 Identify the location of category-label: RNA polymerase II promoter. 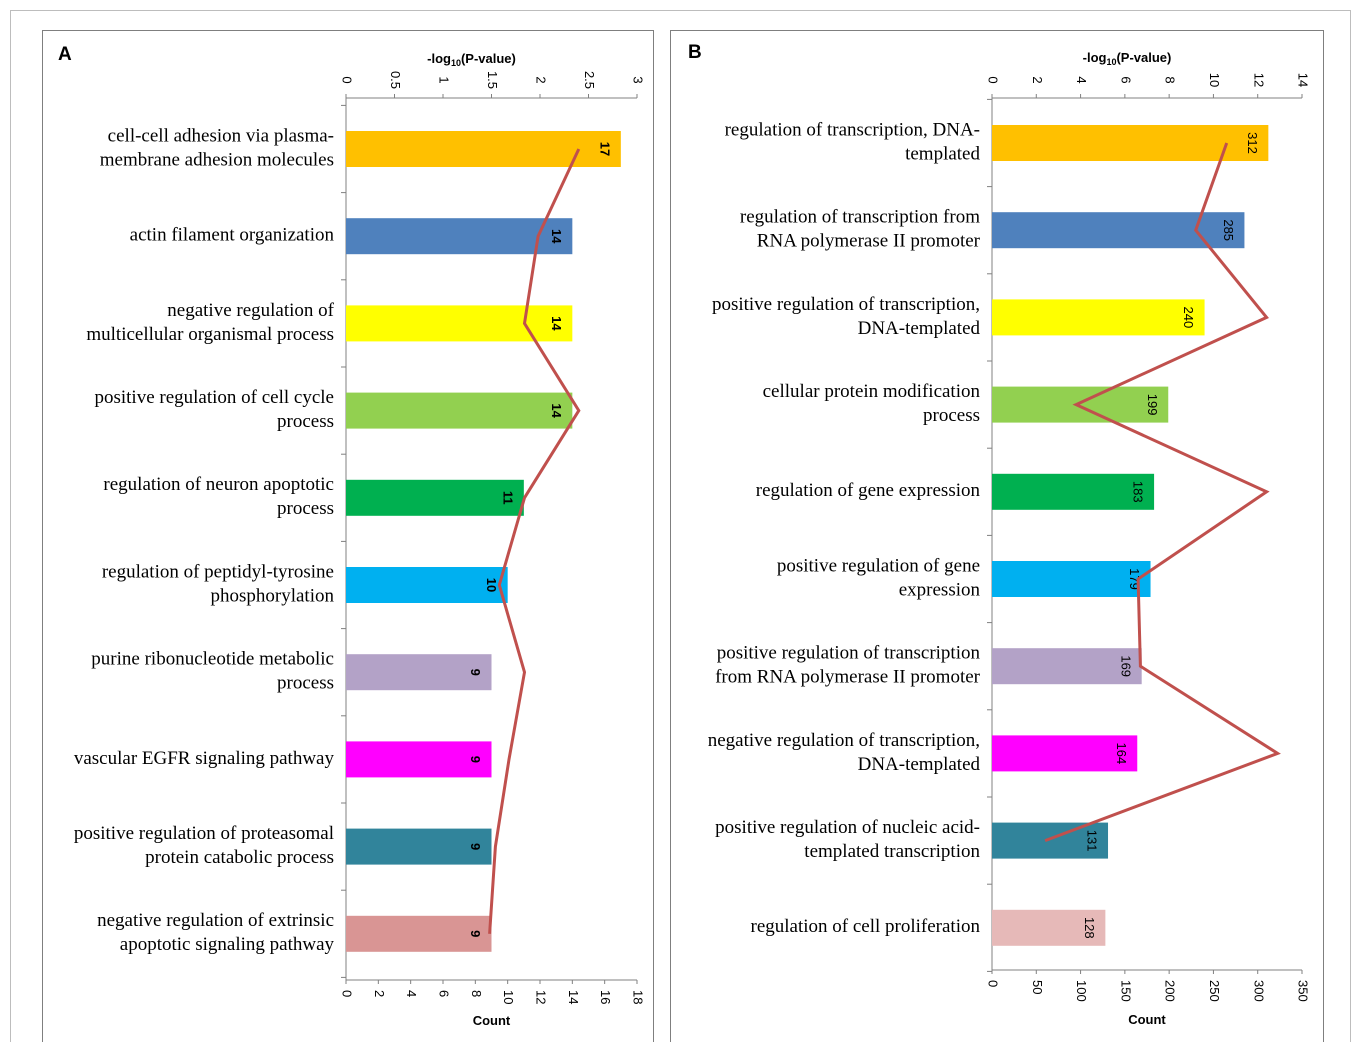
(869, 241).